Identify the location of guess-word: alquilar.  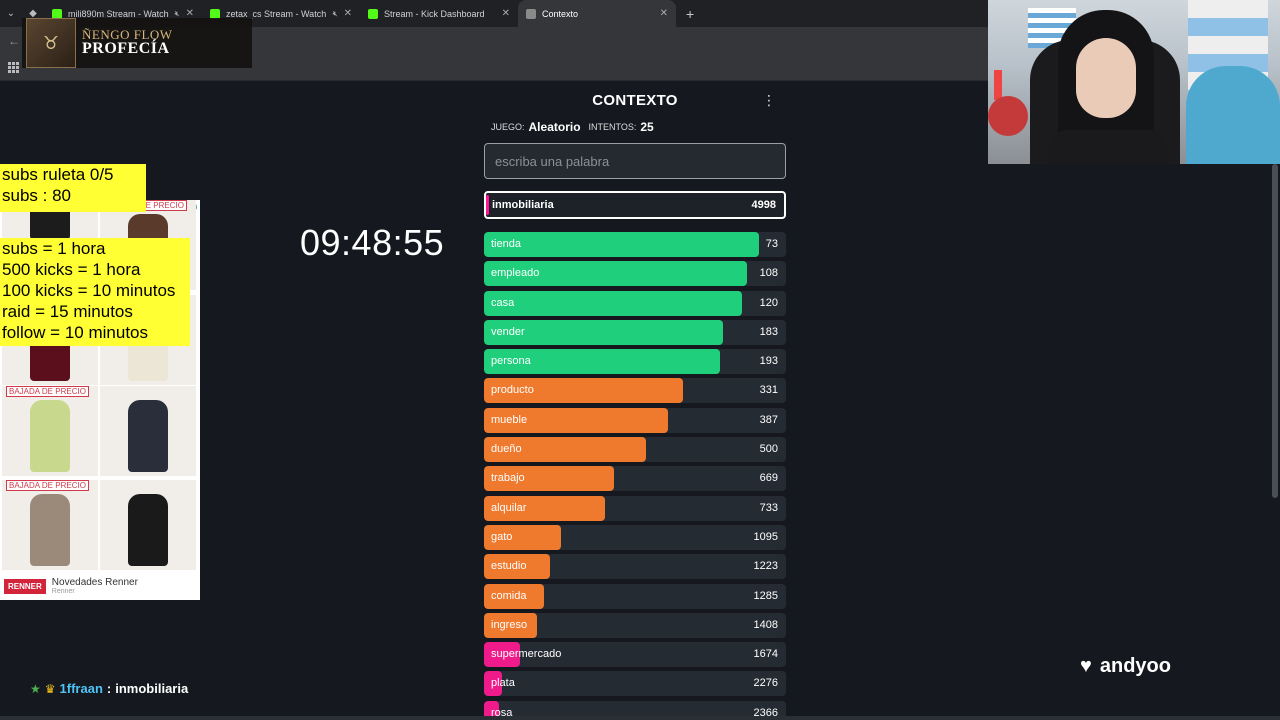
(509, 507).